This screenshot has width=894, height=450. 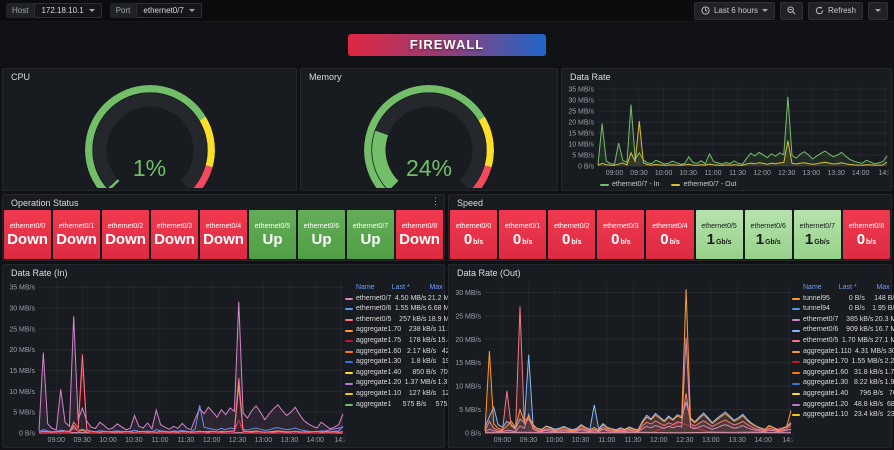 I want to click on svg-text: 10:00, so click(x=555, y=440).